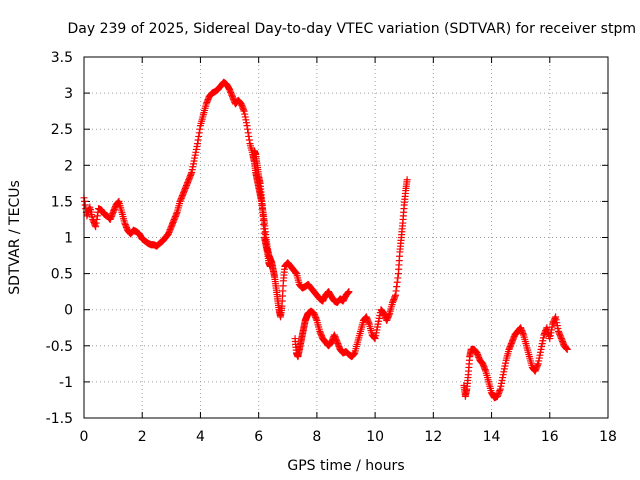 Image resolution: width=640 pixels, height=480 pixels. What do you see at coordinates (15, 237) in the screenshot?
I see `y-axis-label: SDTVAR / TECUs` at bounding box center [15, 237].